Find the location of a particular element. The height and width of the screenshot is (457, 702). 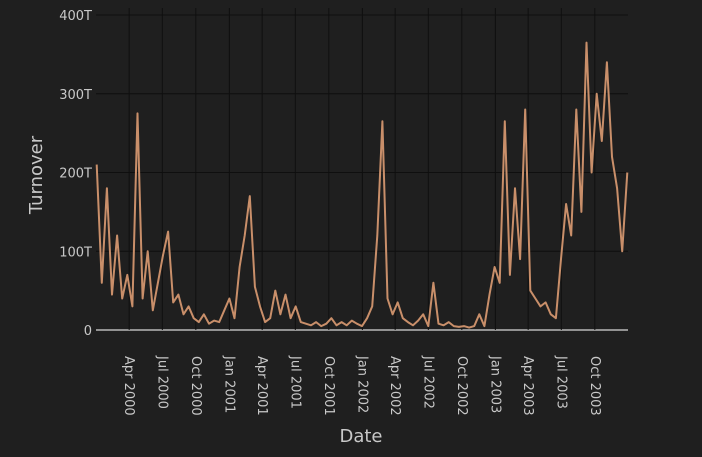

y-tick-label: 100T is located at coordinates (75, 252).